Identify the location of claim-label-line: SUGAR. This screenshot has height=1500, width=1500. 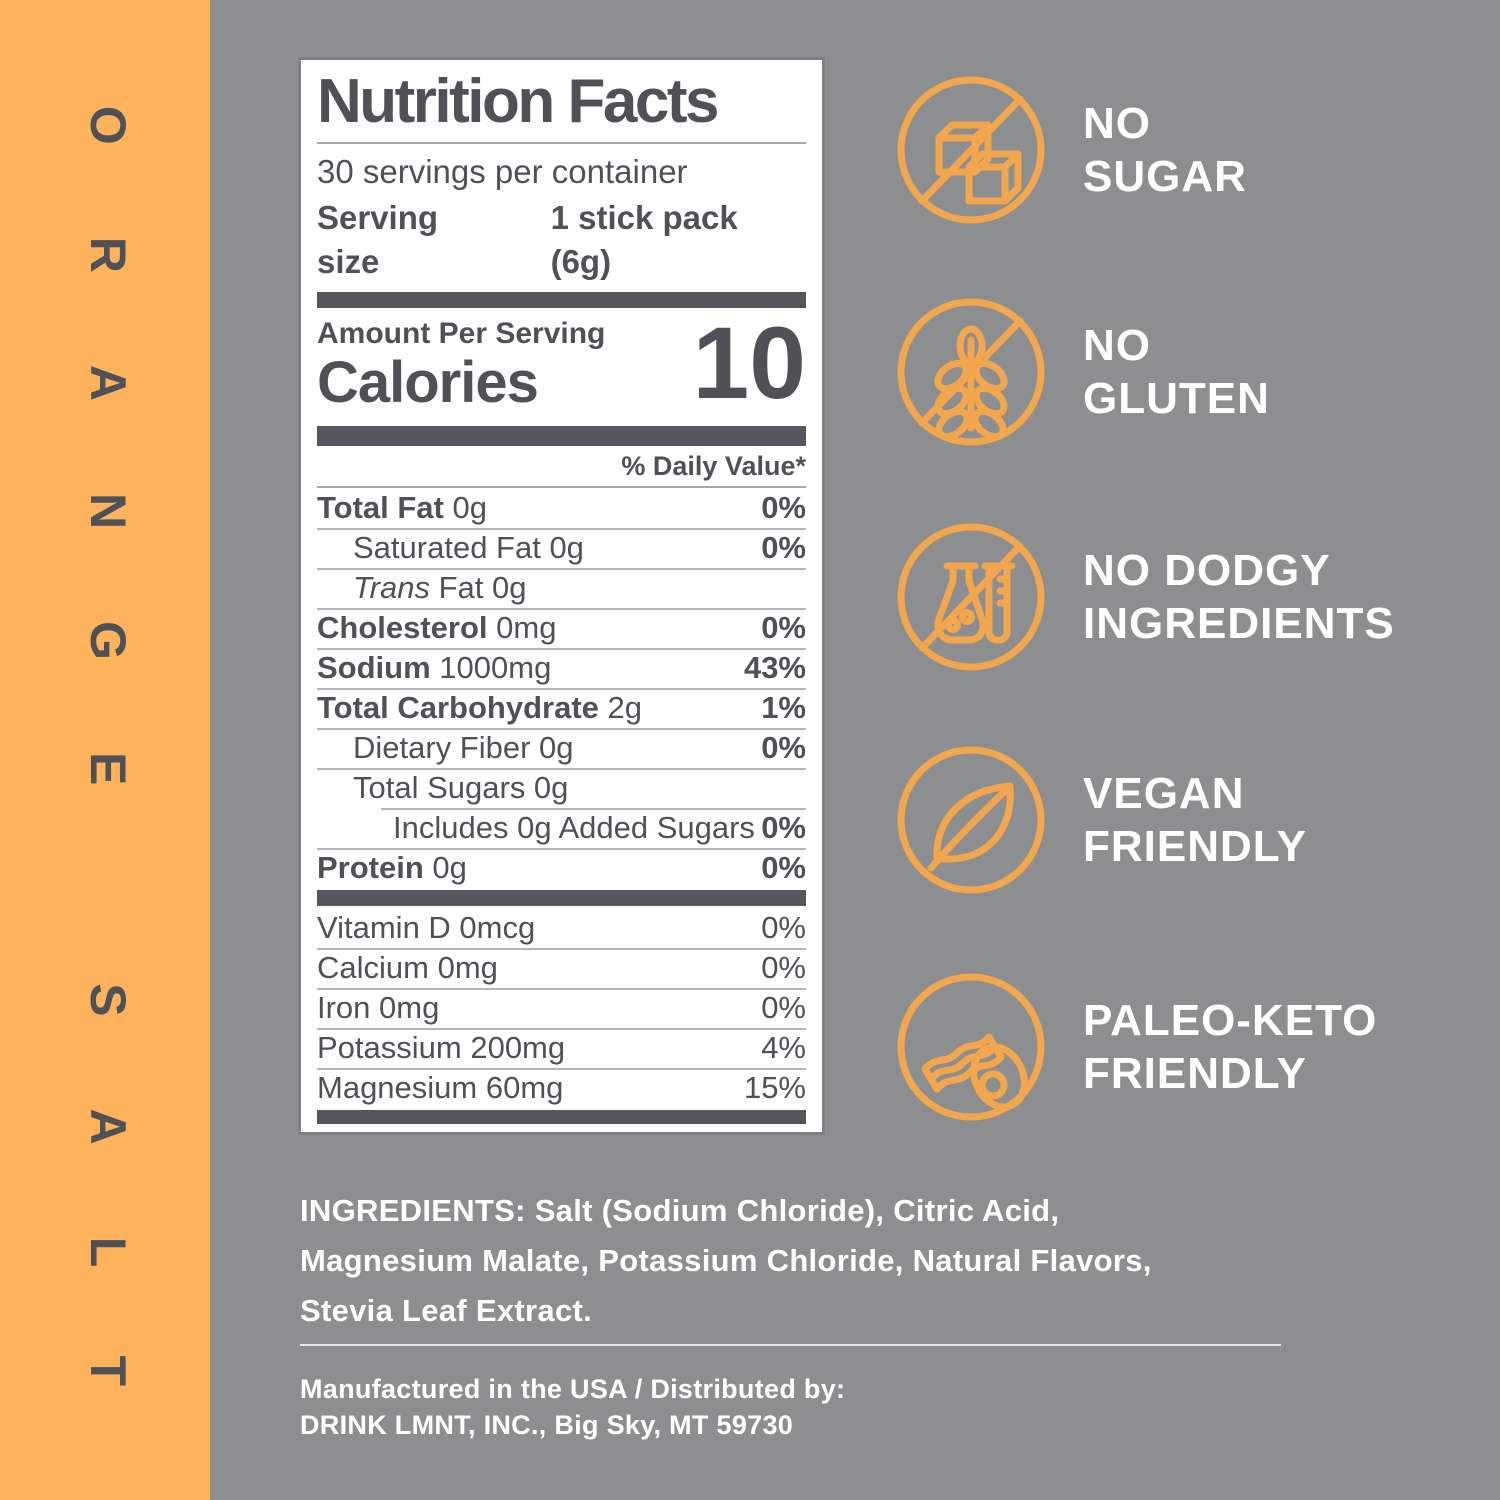
(1165, 176).